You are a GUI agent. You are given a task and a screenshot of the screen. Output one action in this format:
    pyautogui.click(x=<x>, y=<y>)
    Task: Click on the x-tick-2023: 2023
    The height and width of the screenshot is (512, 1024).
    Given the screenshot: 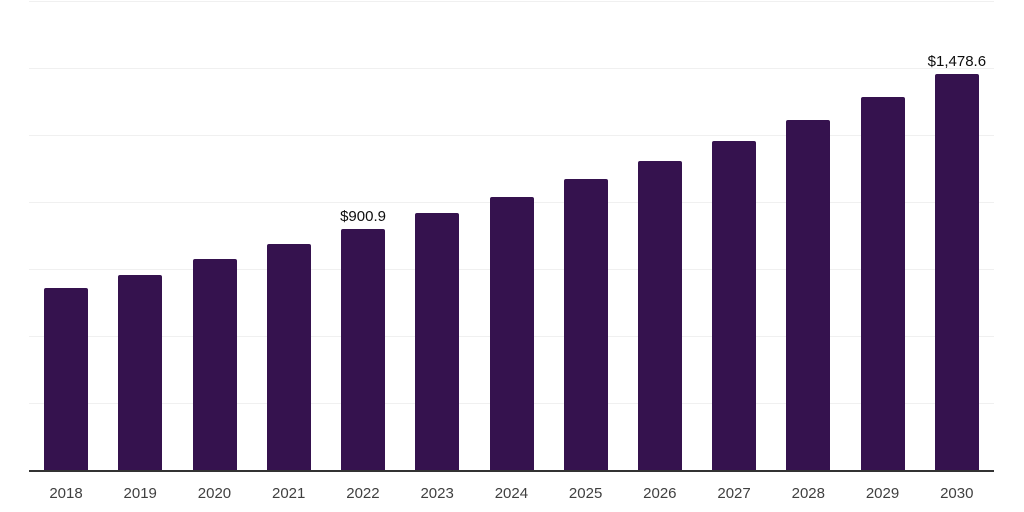 What is the action you would take?
    pyautogui.click(x=437, y=493)
    